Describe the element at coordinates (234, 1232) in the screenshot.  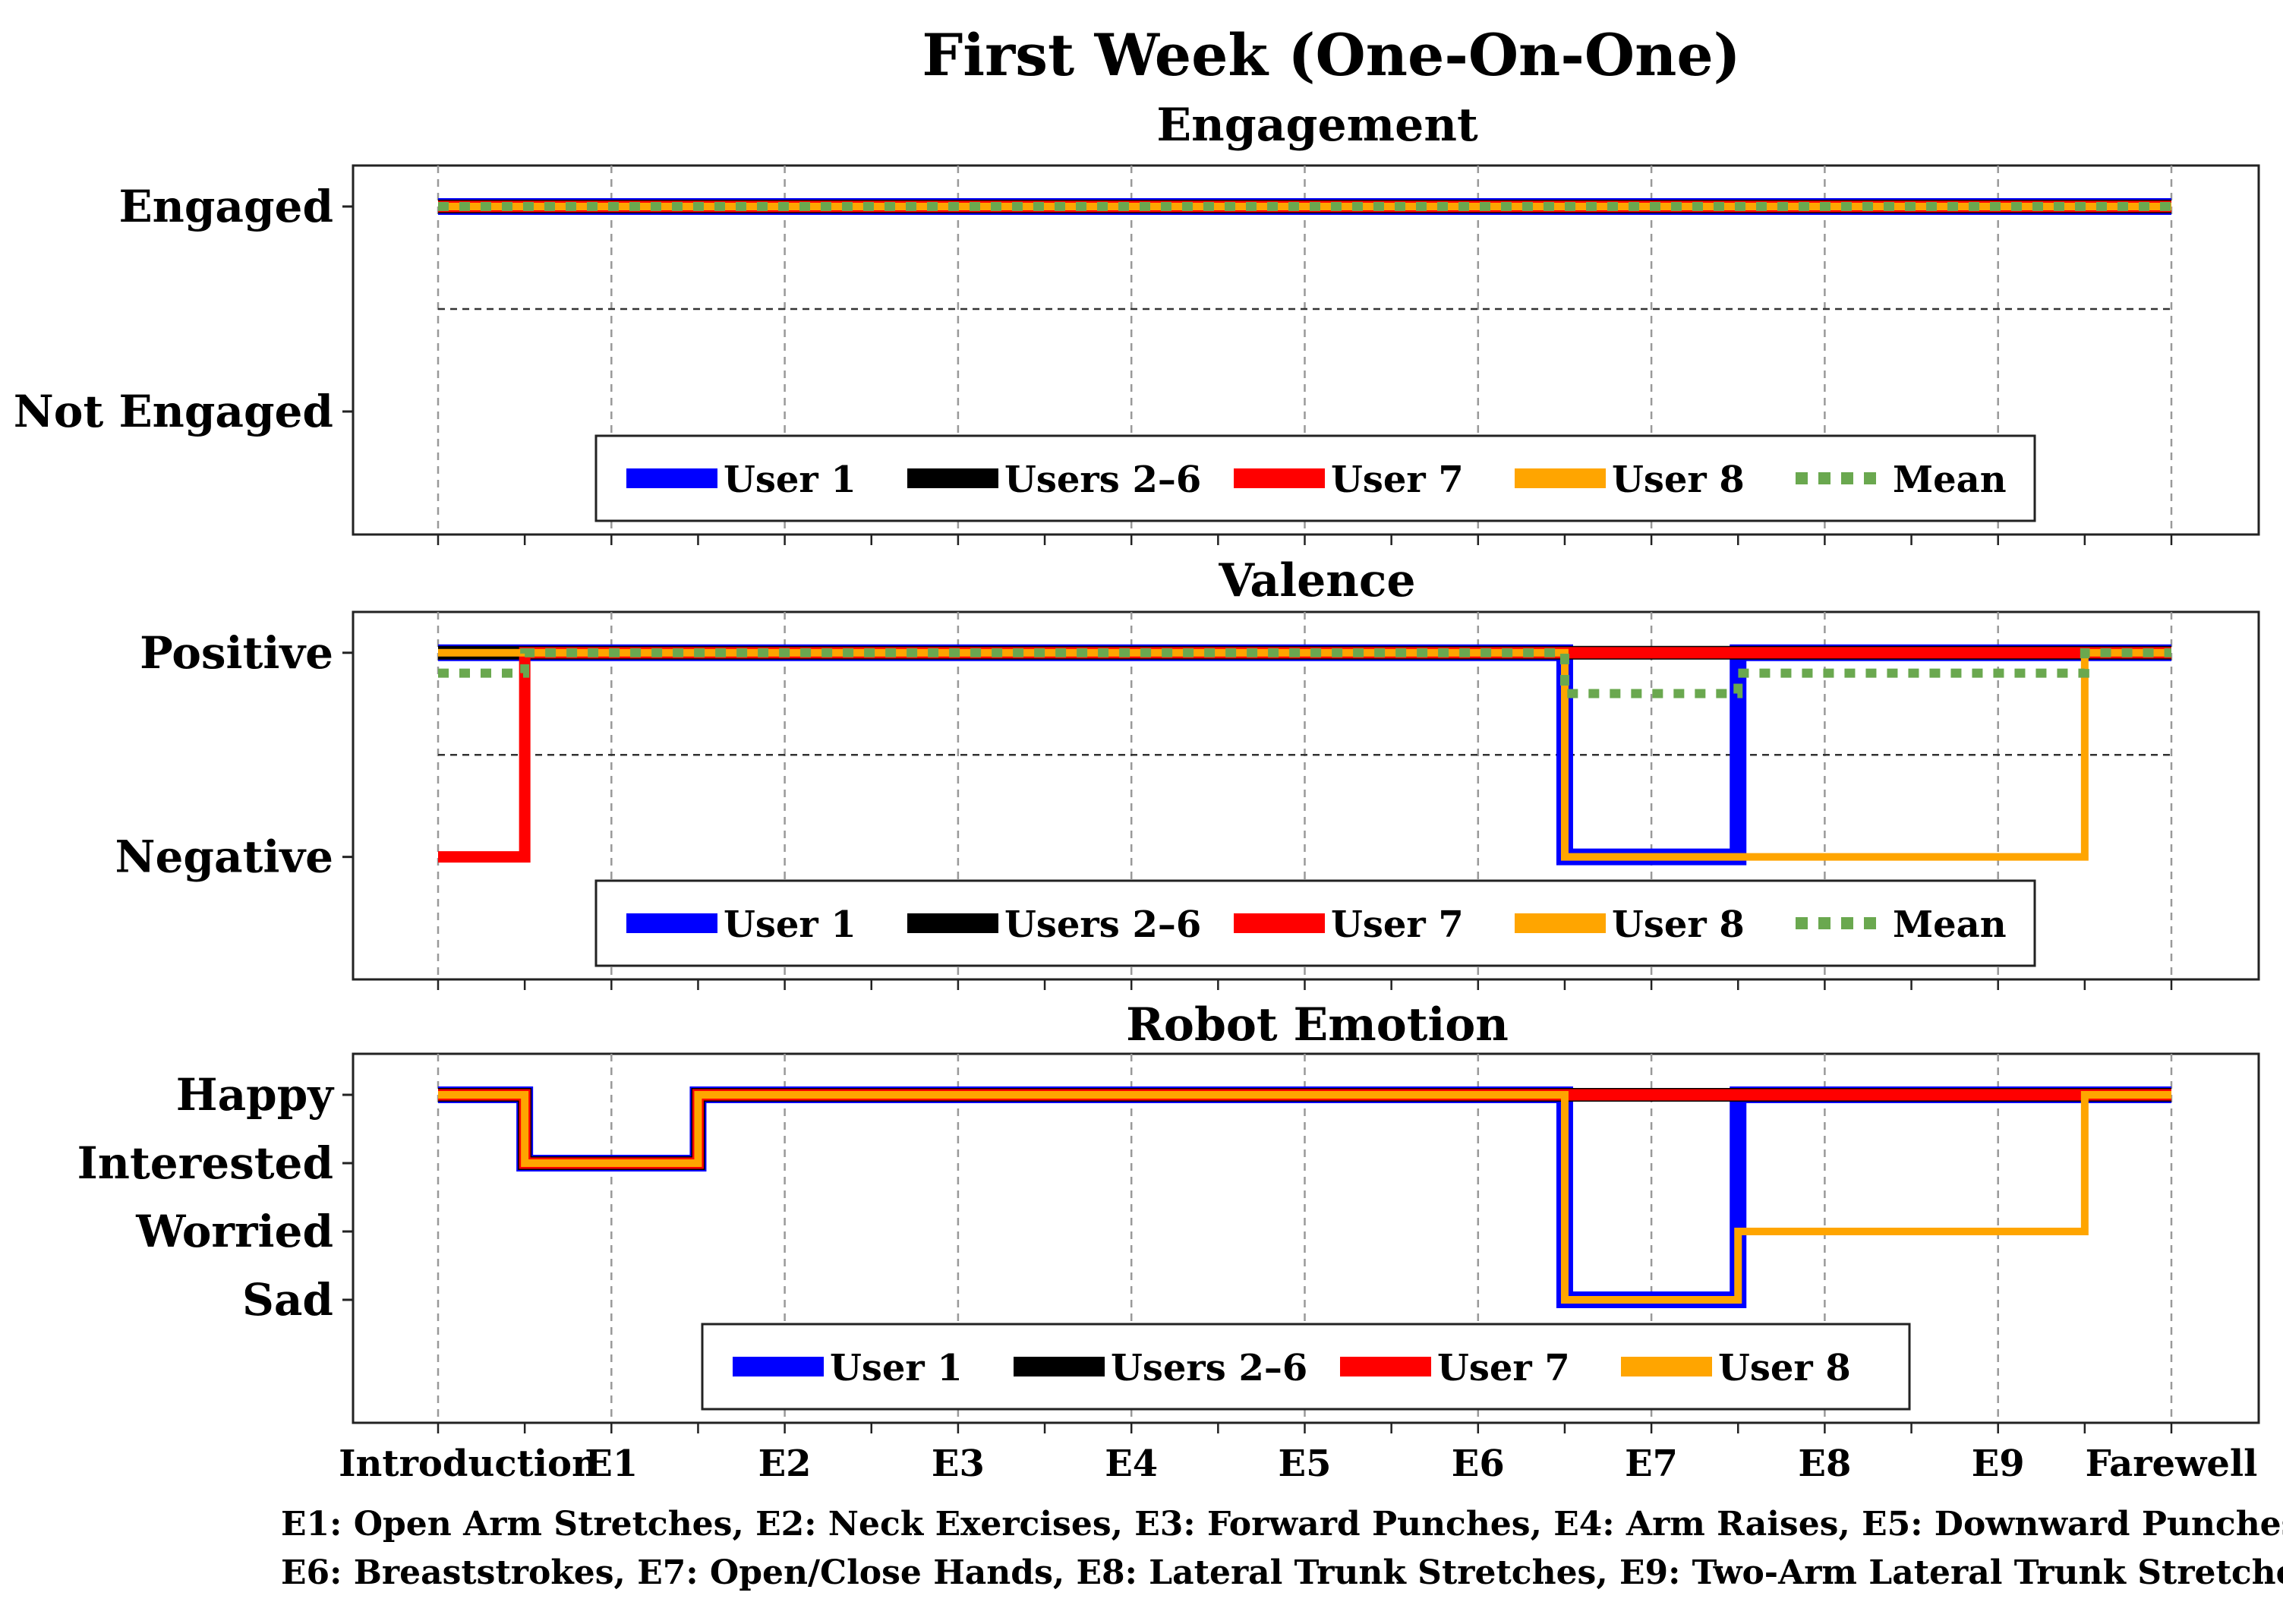
I see `y-tick-label: Worried` at that location.